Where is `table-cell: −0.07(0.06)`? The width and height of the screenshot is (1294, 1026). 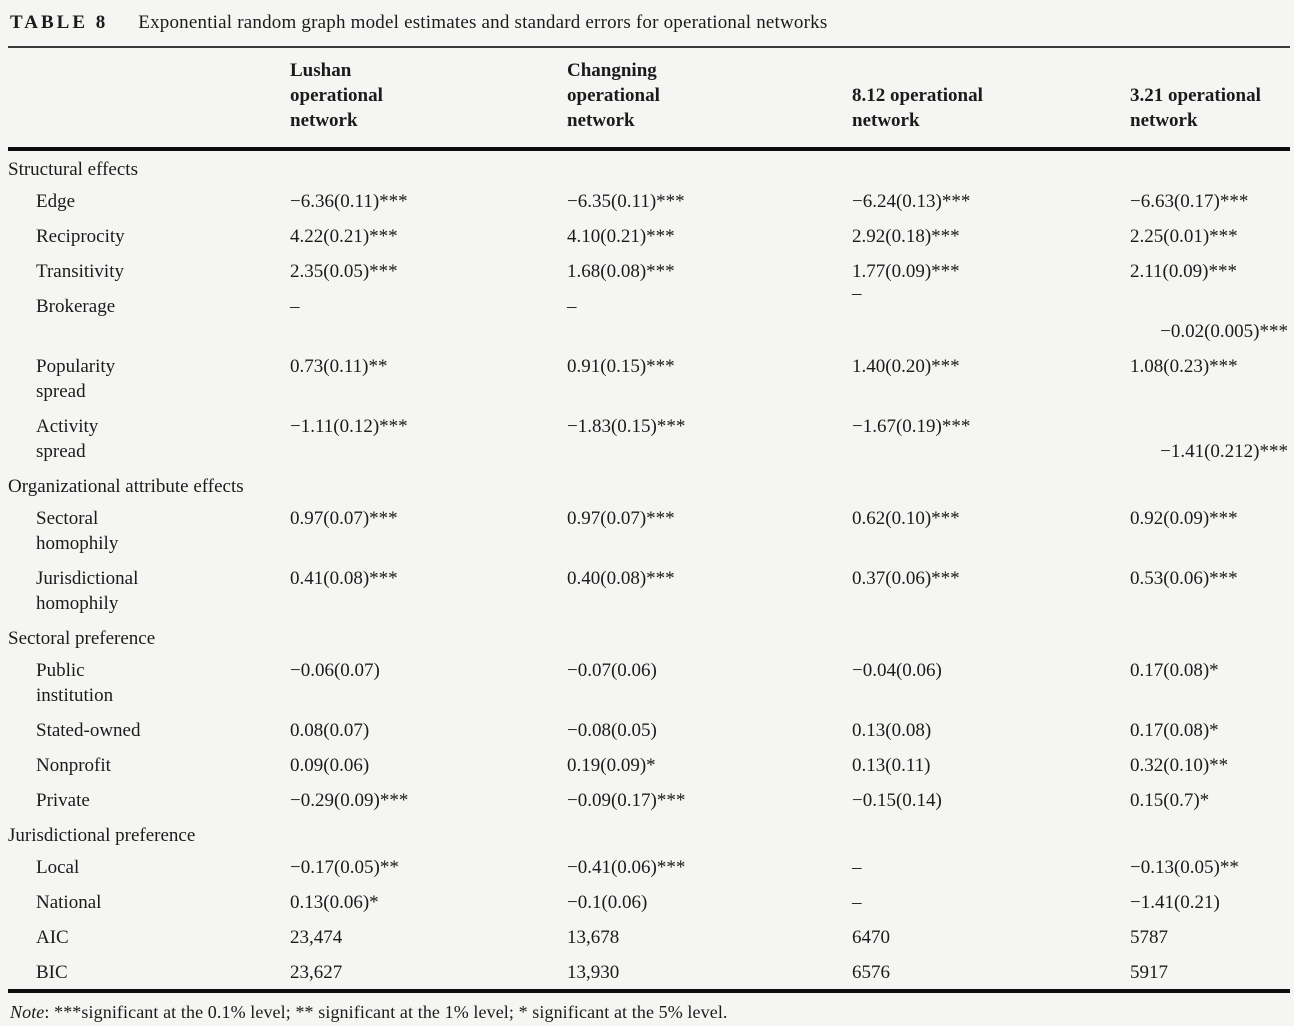
table-cell: −0.07(0.06) is located at coordinates (612, 670).